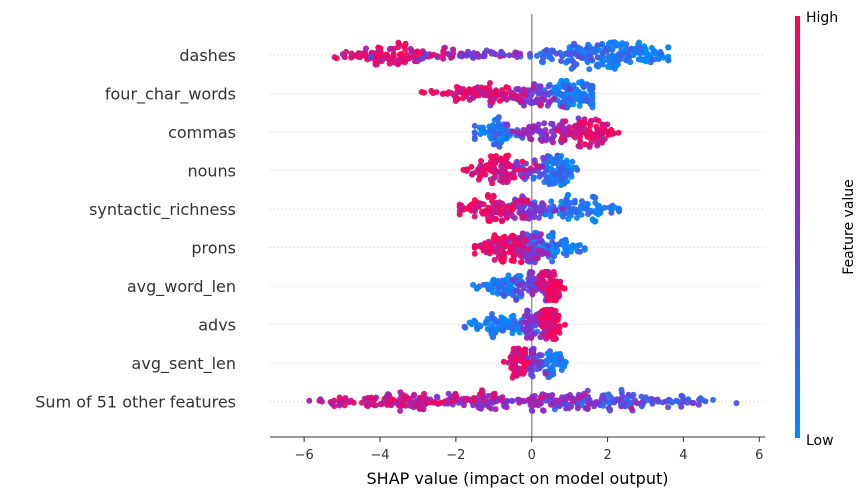 The image size is (868, 497). What do you see at coordinates (135, 402) in the screenshot?
I see `feature-label: Sum of 51 other features` at bounding box center [135, 402].